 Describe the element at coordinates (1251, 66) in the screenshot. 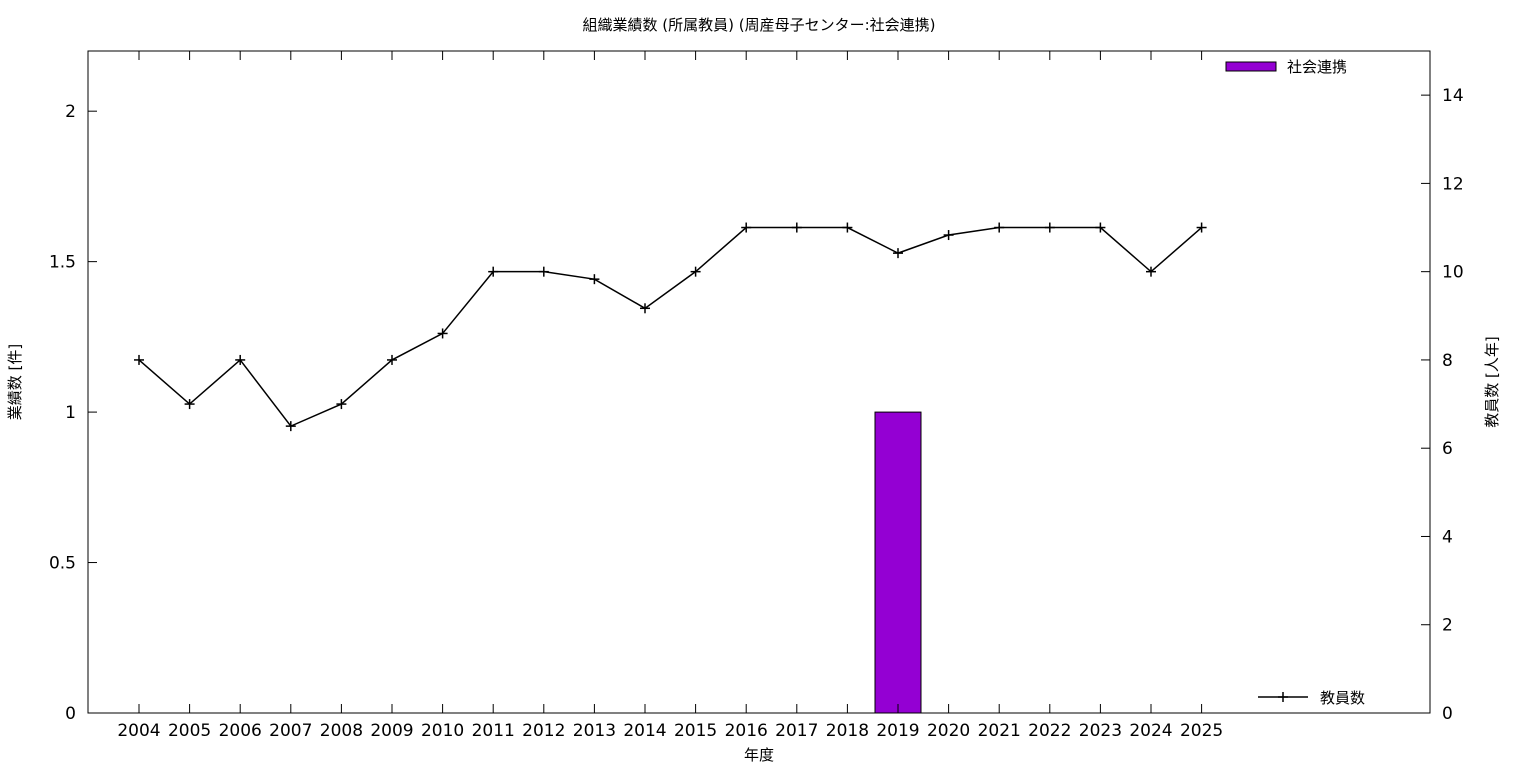

I see `legend-bar-swatch` at that location.